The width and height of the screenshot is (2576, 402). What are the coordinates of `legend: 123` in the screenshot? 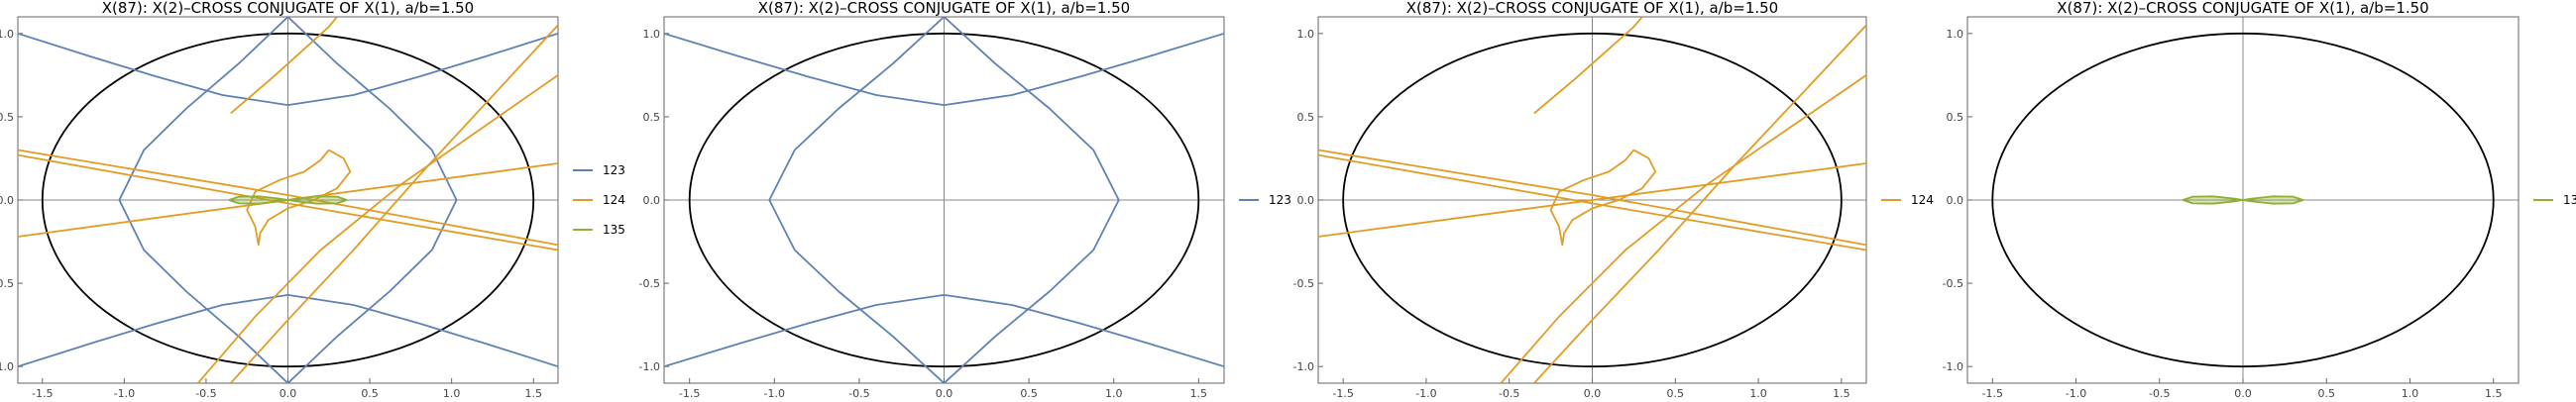 It's located at (1265, 200).